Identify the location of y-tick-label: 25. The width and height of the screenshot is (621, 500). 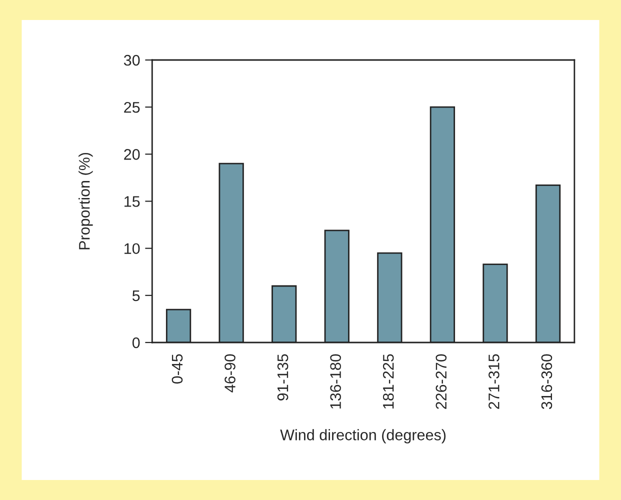
(132, 107).